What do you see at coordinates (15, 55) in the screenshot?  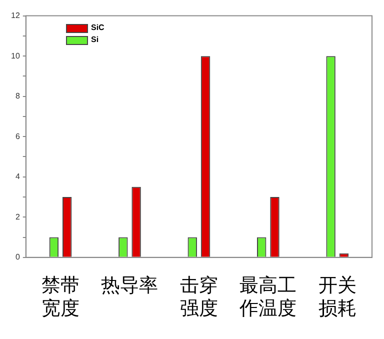 I see `y-tick-label: 10` at bounding box center [15, 55].